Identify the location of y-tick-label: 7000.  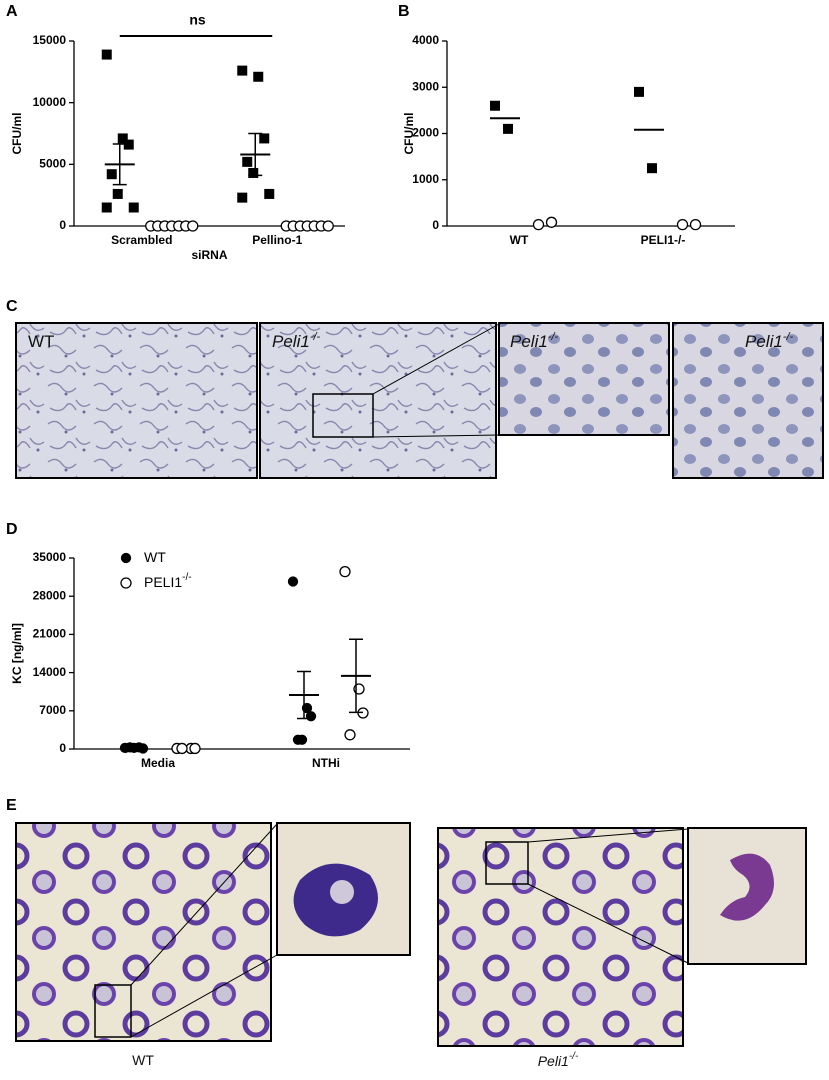
(52, 710).